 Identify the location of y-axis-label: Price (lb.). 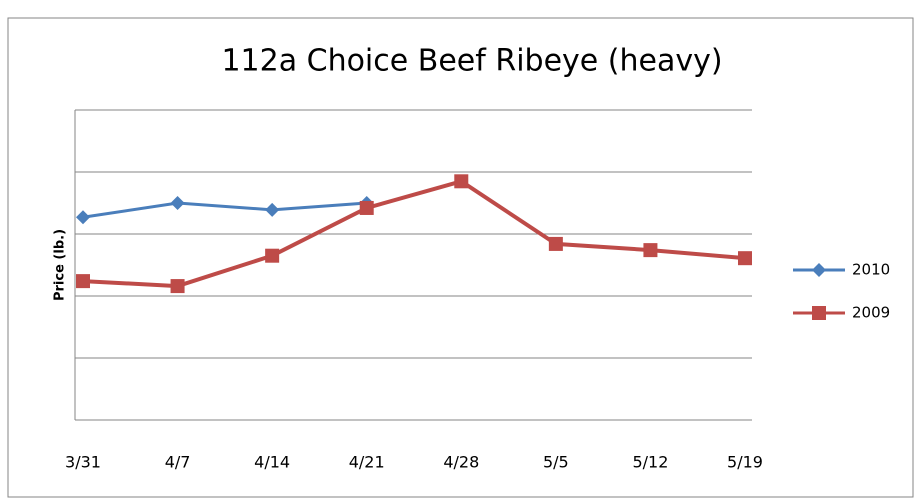
(60, 265).